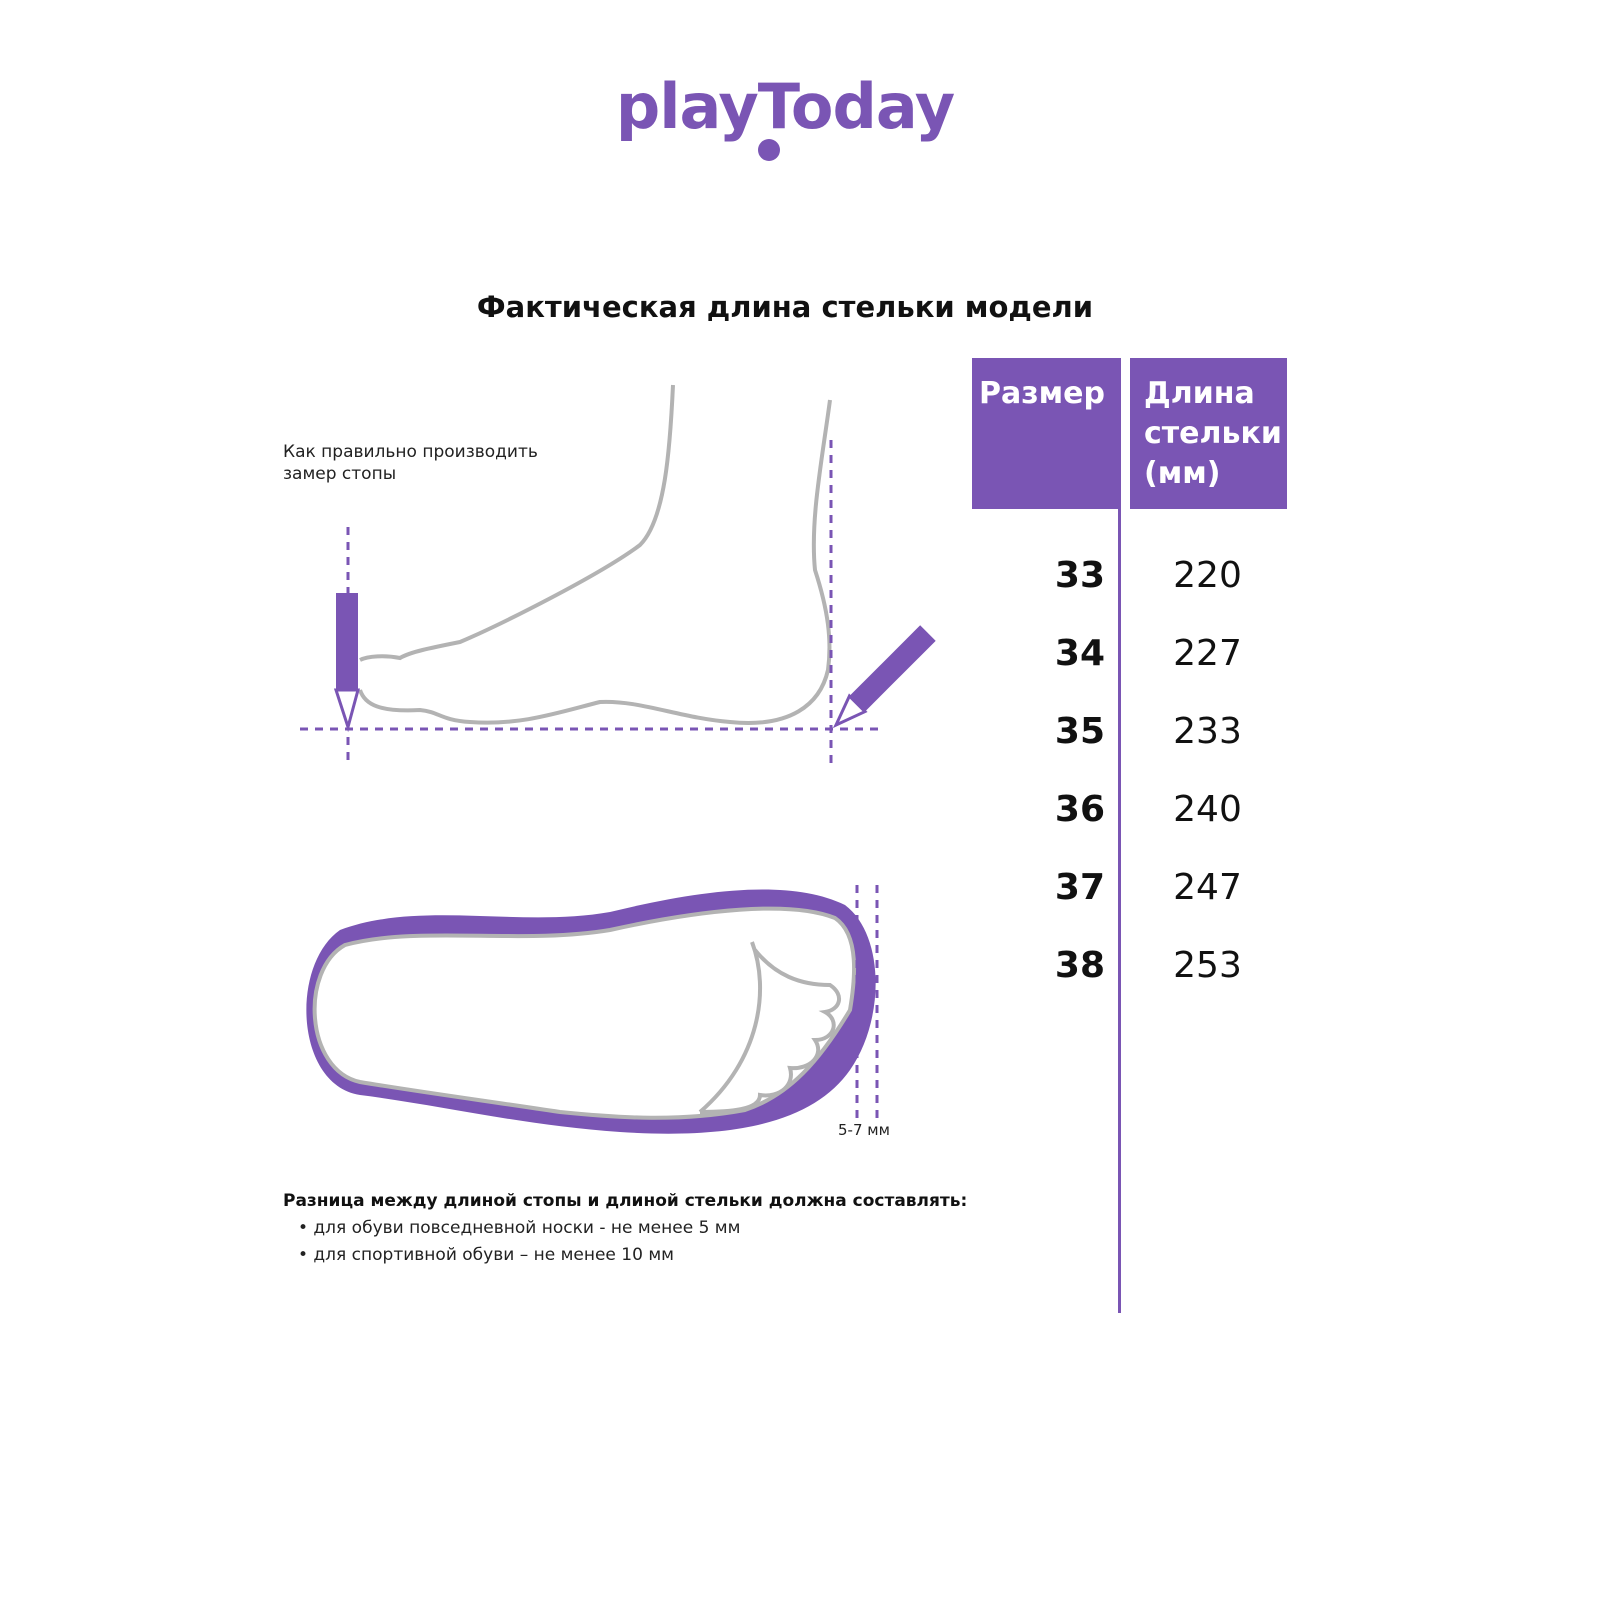 The width and height of the screenshot is (1600, 1600). I want to click on size-cell: 36, so click(1079, 809).